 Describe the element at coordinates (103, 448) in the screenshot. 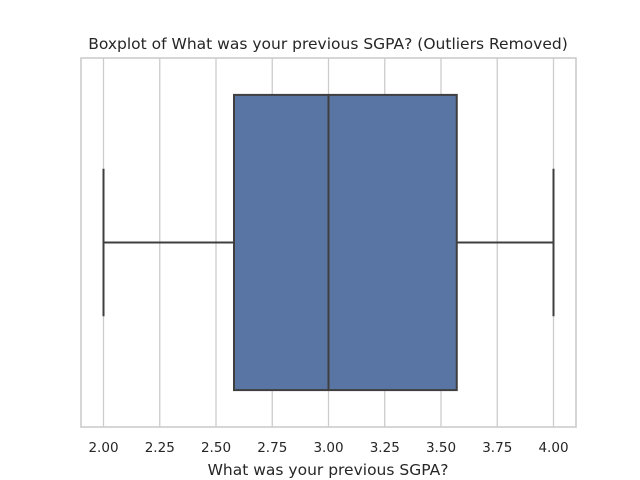

I see `x-tick-label: 2.00` at that location.